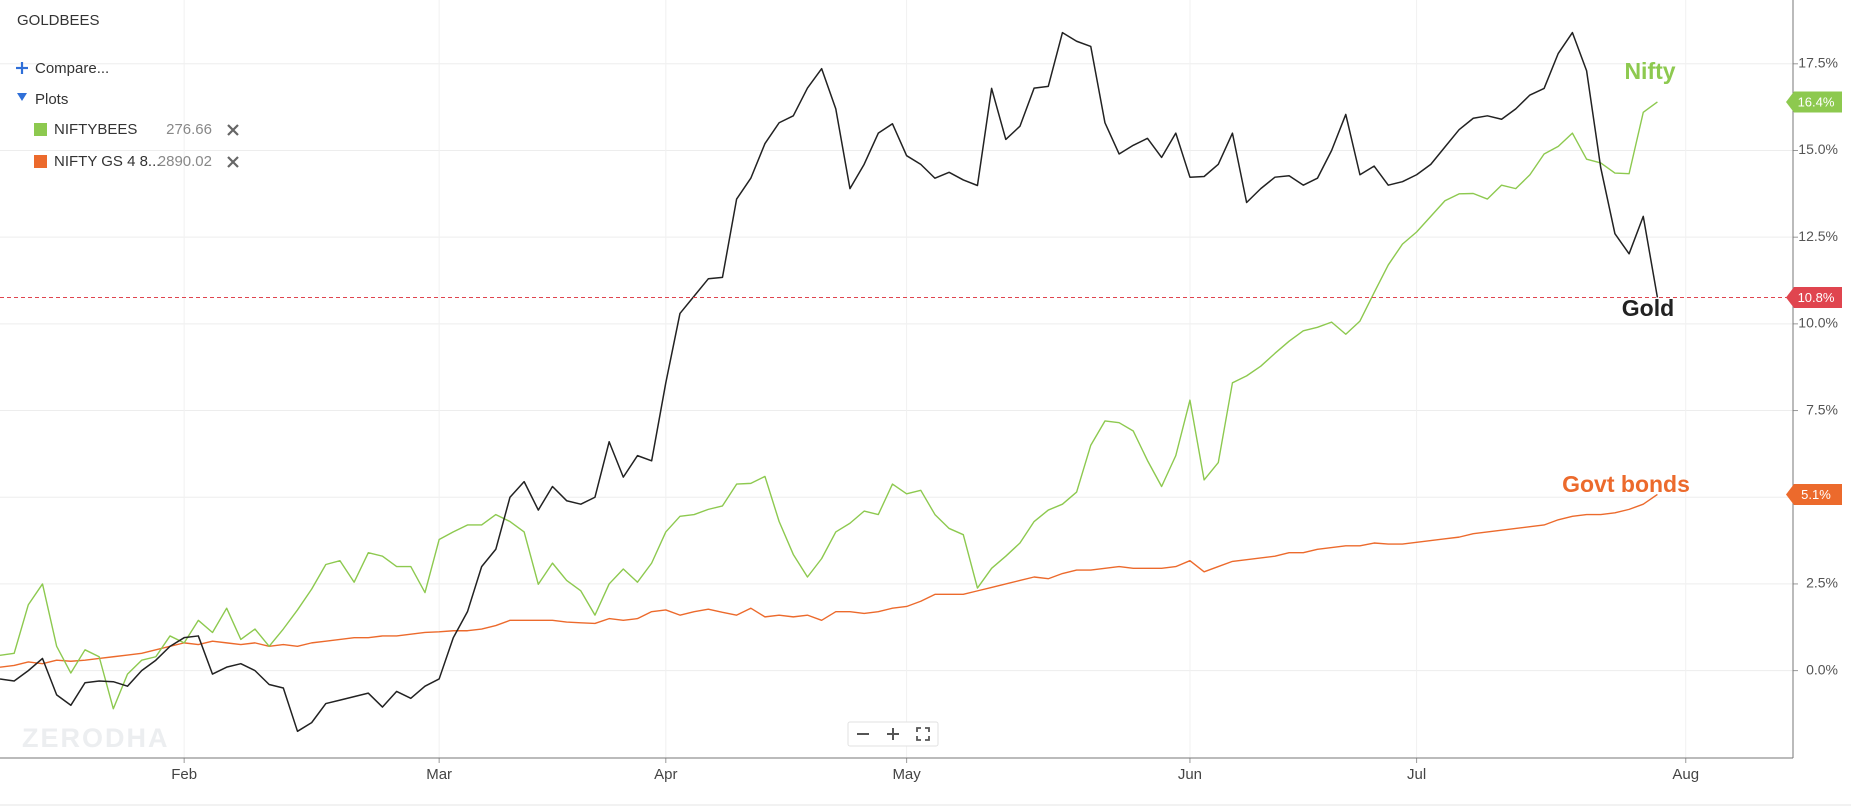  I want to click on y-tick-label: 12.5%, so click(1818, 236).